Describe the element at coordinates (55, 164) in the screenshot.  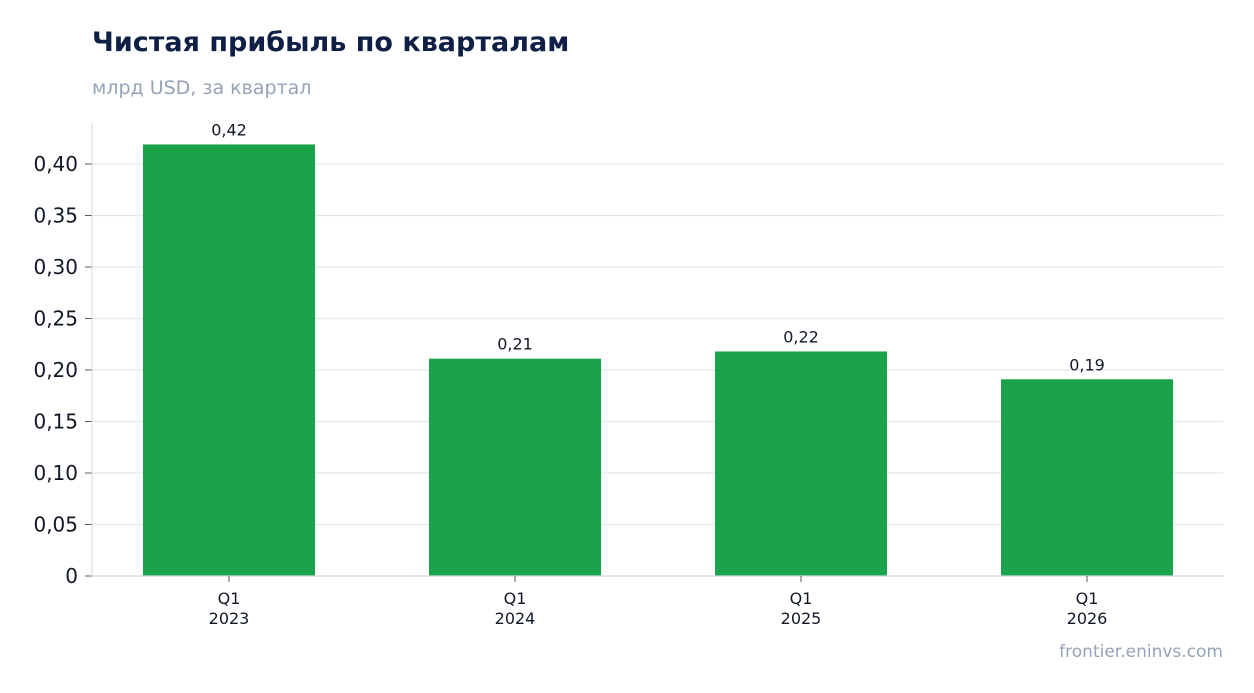
I see `y-tick-label: 0,40` at that location.